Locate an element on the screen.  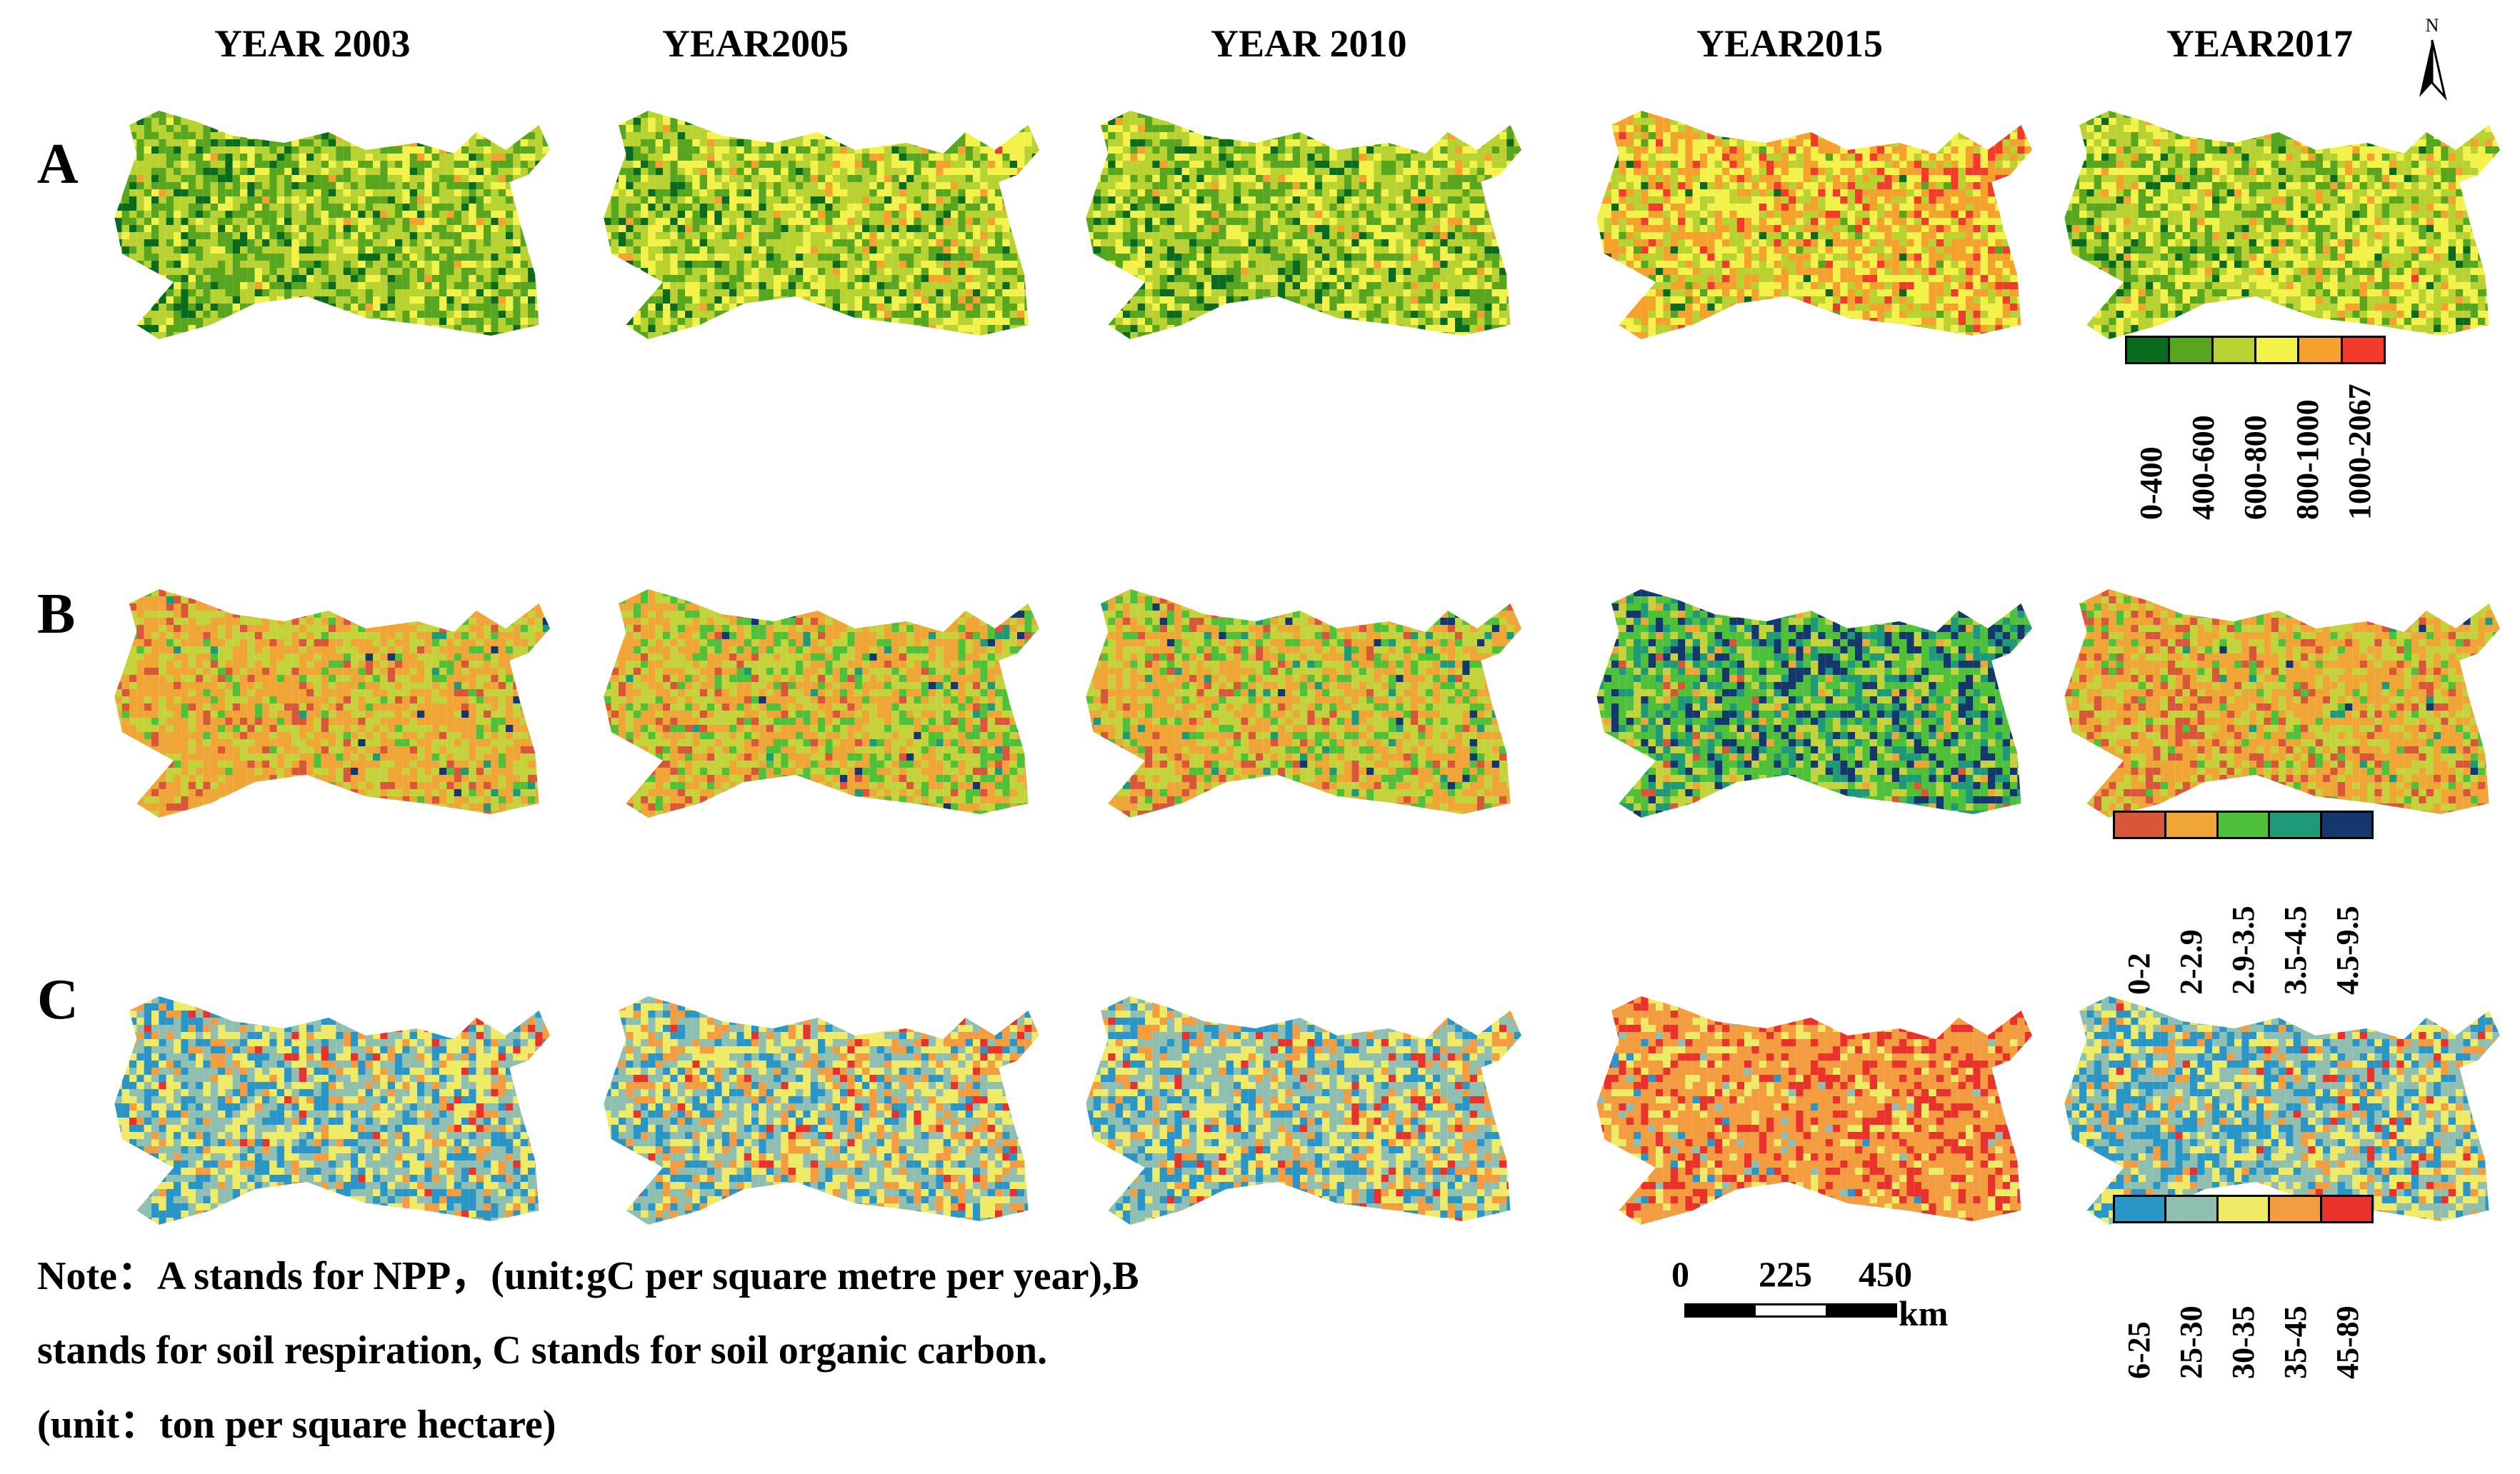
legend-soil-organic-carbon: 6-25 25-30 30-35 35-45 45-89 is located at coordinates (2243, 1287).